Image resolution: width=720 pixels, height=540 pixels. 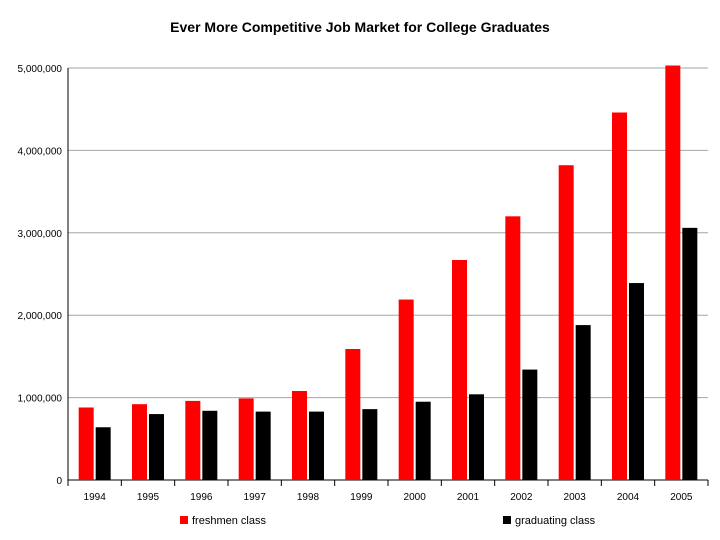 What do you see at coordinates (148, 497) in the screenshot?
I see `x-tick-label: 1995` at bounding box center [148, 497].